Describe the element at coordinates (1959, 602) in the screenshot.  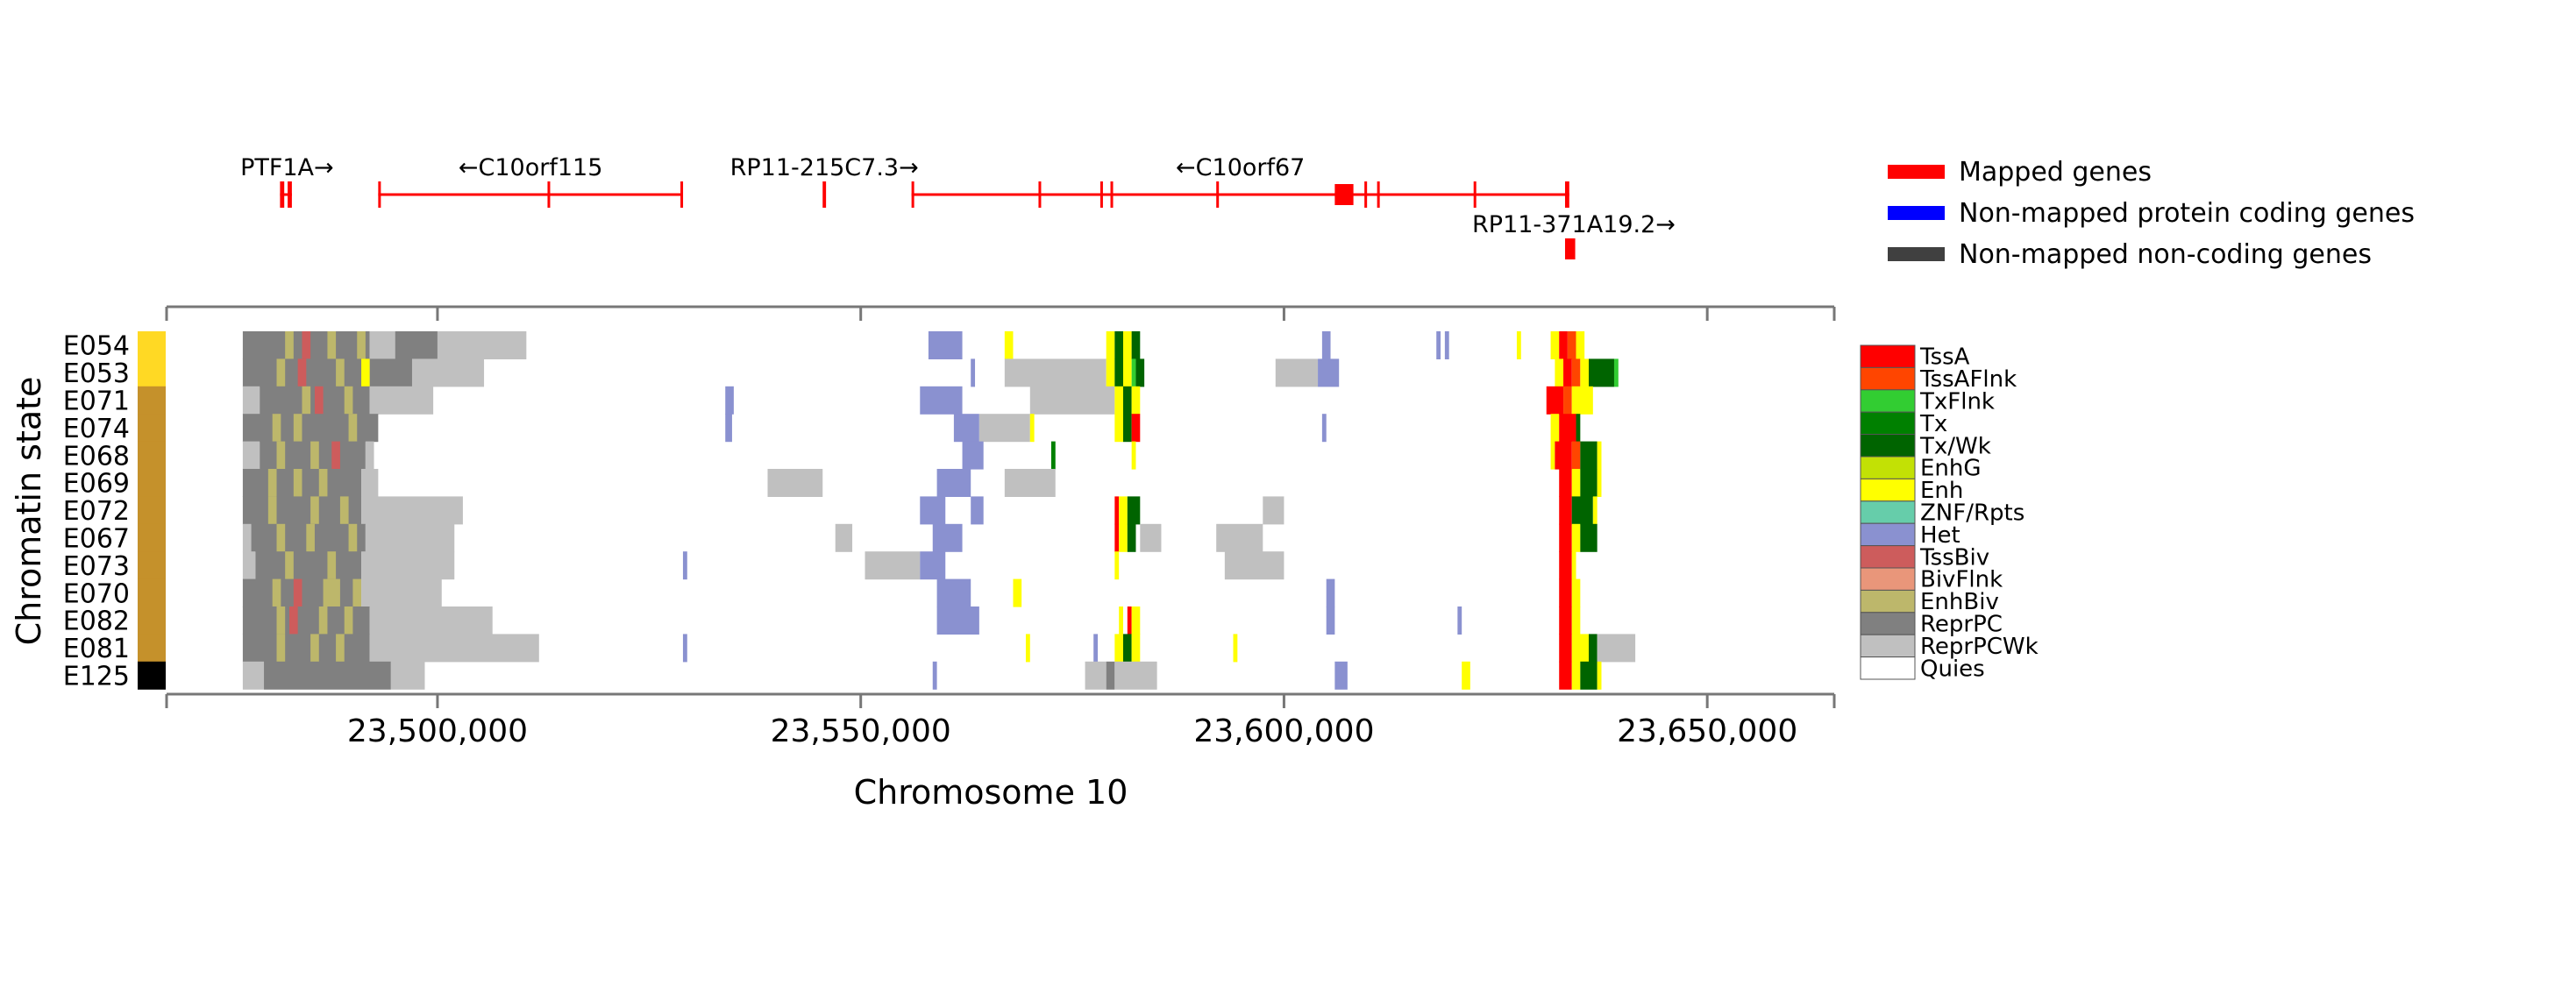
I see `state-legend-label: EnhBiv` at that location.